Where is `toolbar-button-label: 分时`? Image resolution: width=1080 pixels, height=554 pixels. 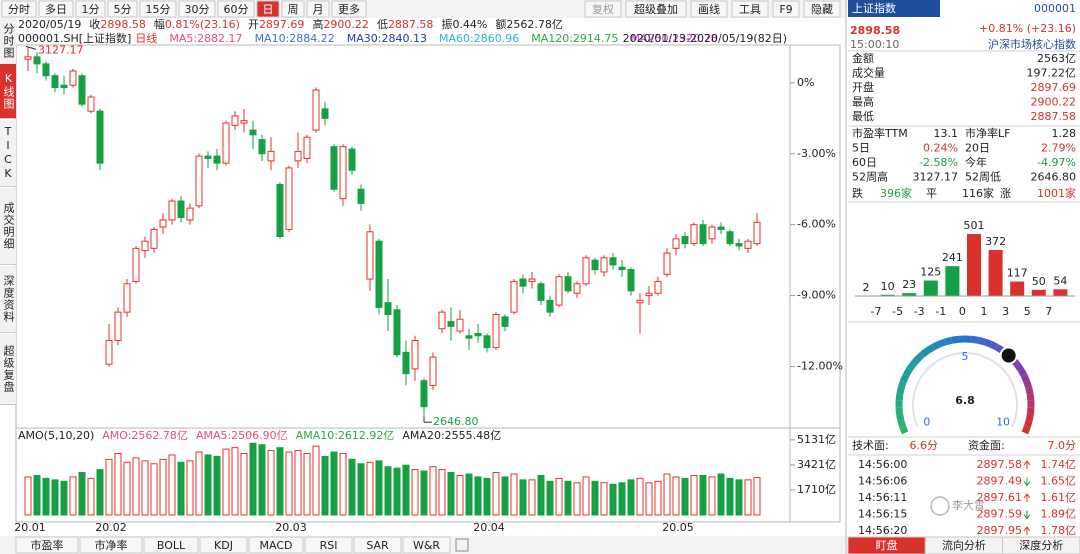
toolbar-button-label: 分时 is located at coordinates (19, 9).